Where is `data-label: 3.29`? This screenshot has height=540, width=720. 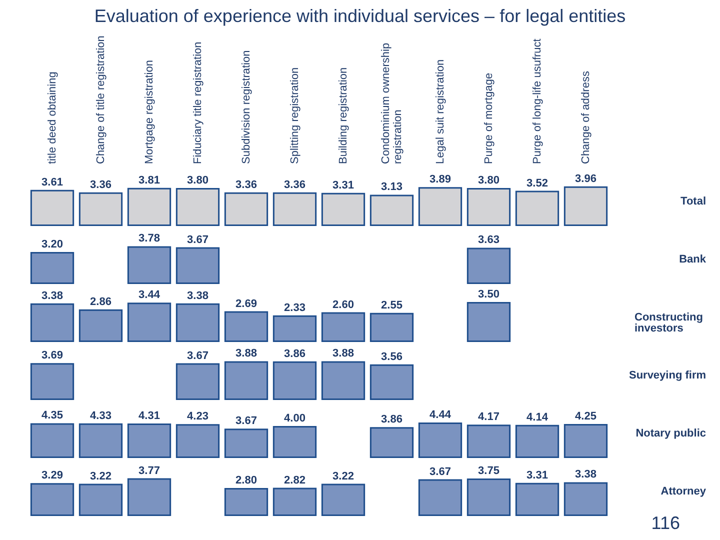 data-label: 3.29 is located at coordinates (52, 476).